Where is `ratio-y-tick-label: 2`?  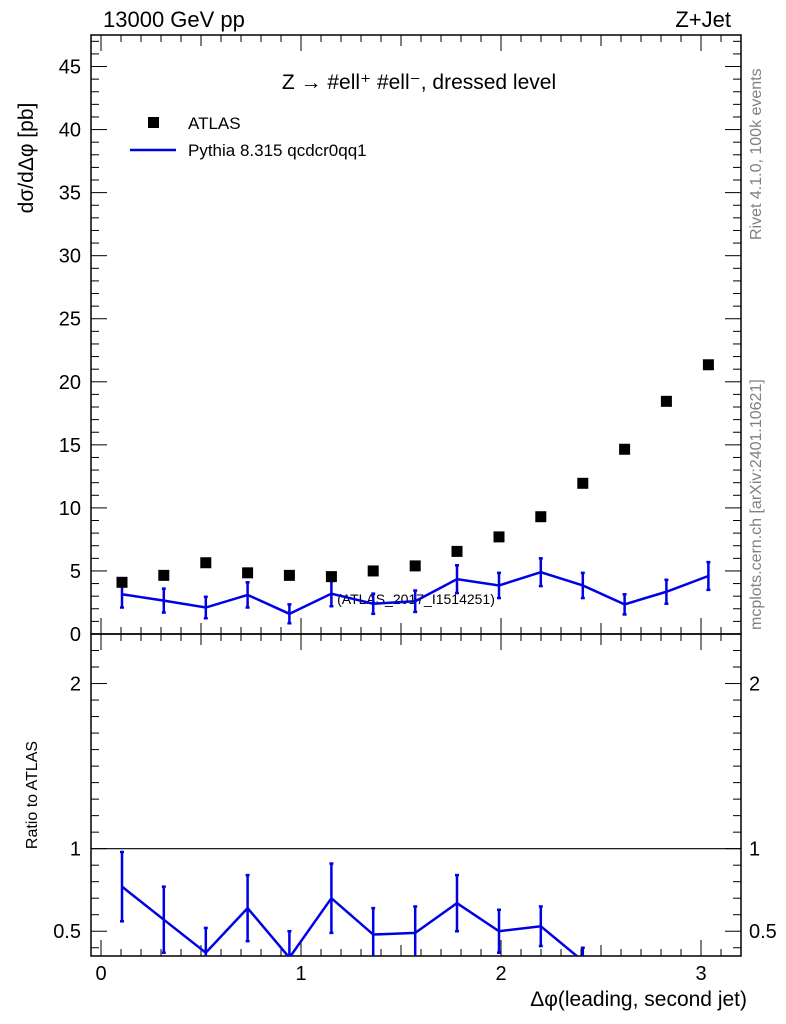 ratio-y-tick-label: 2 is located at coordinates (75, 685).